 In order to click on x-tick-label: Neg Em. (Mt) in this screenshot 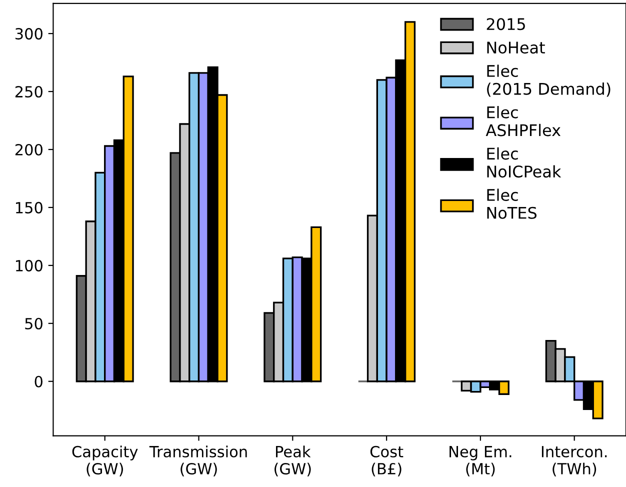, I will do `click(481, 461)`.